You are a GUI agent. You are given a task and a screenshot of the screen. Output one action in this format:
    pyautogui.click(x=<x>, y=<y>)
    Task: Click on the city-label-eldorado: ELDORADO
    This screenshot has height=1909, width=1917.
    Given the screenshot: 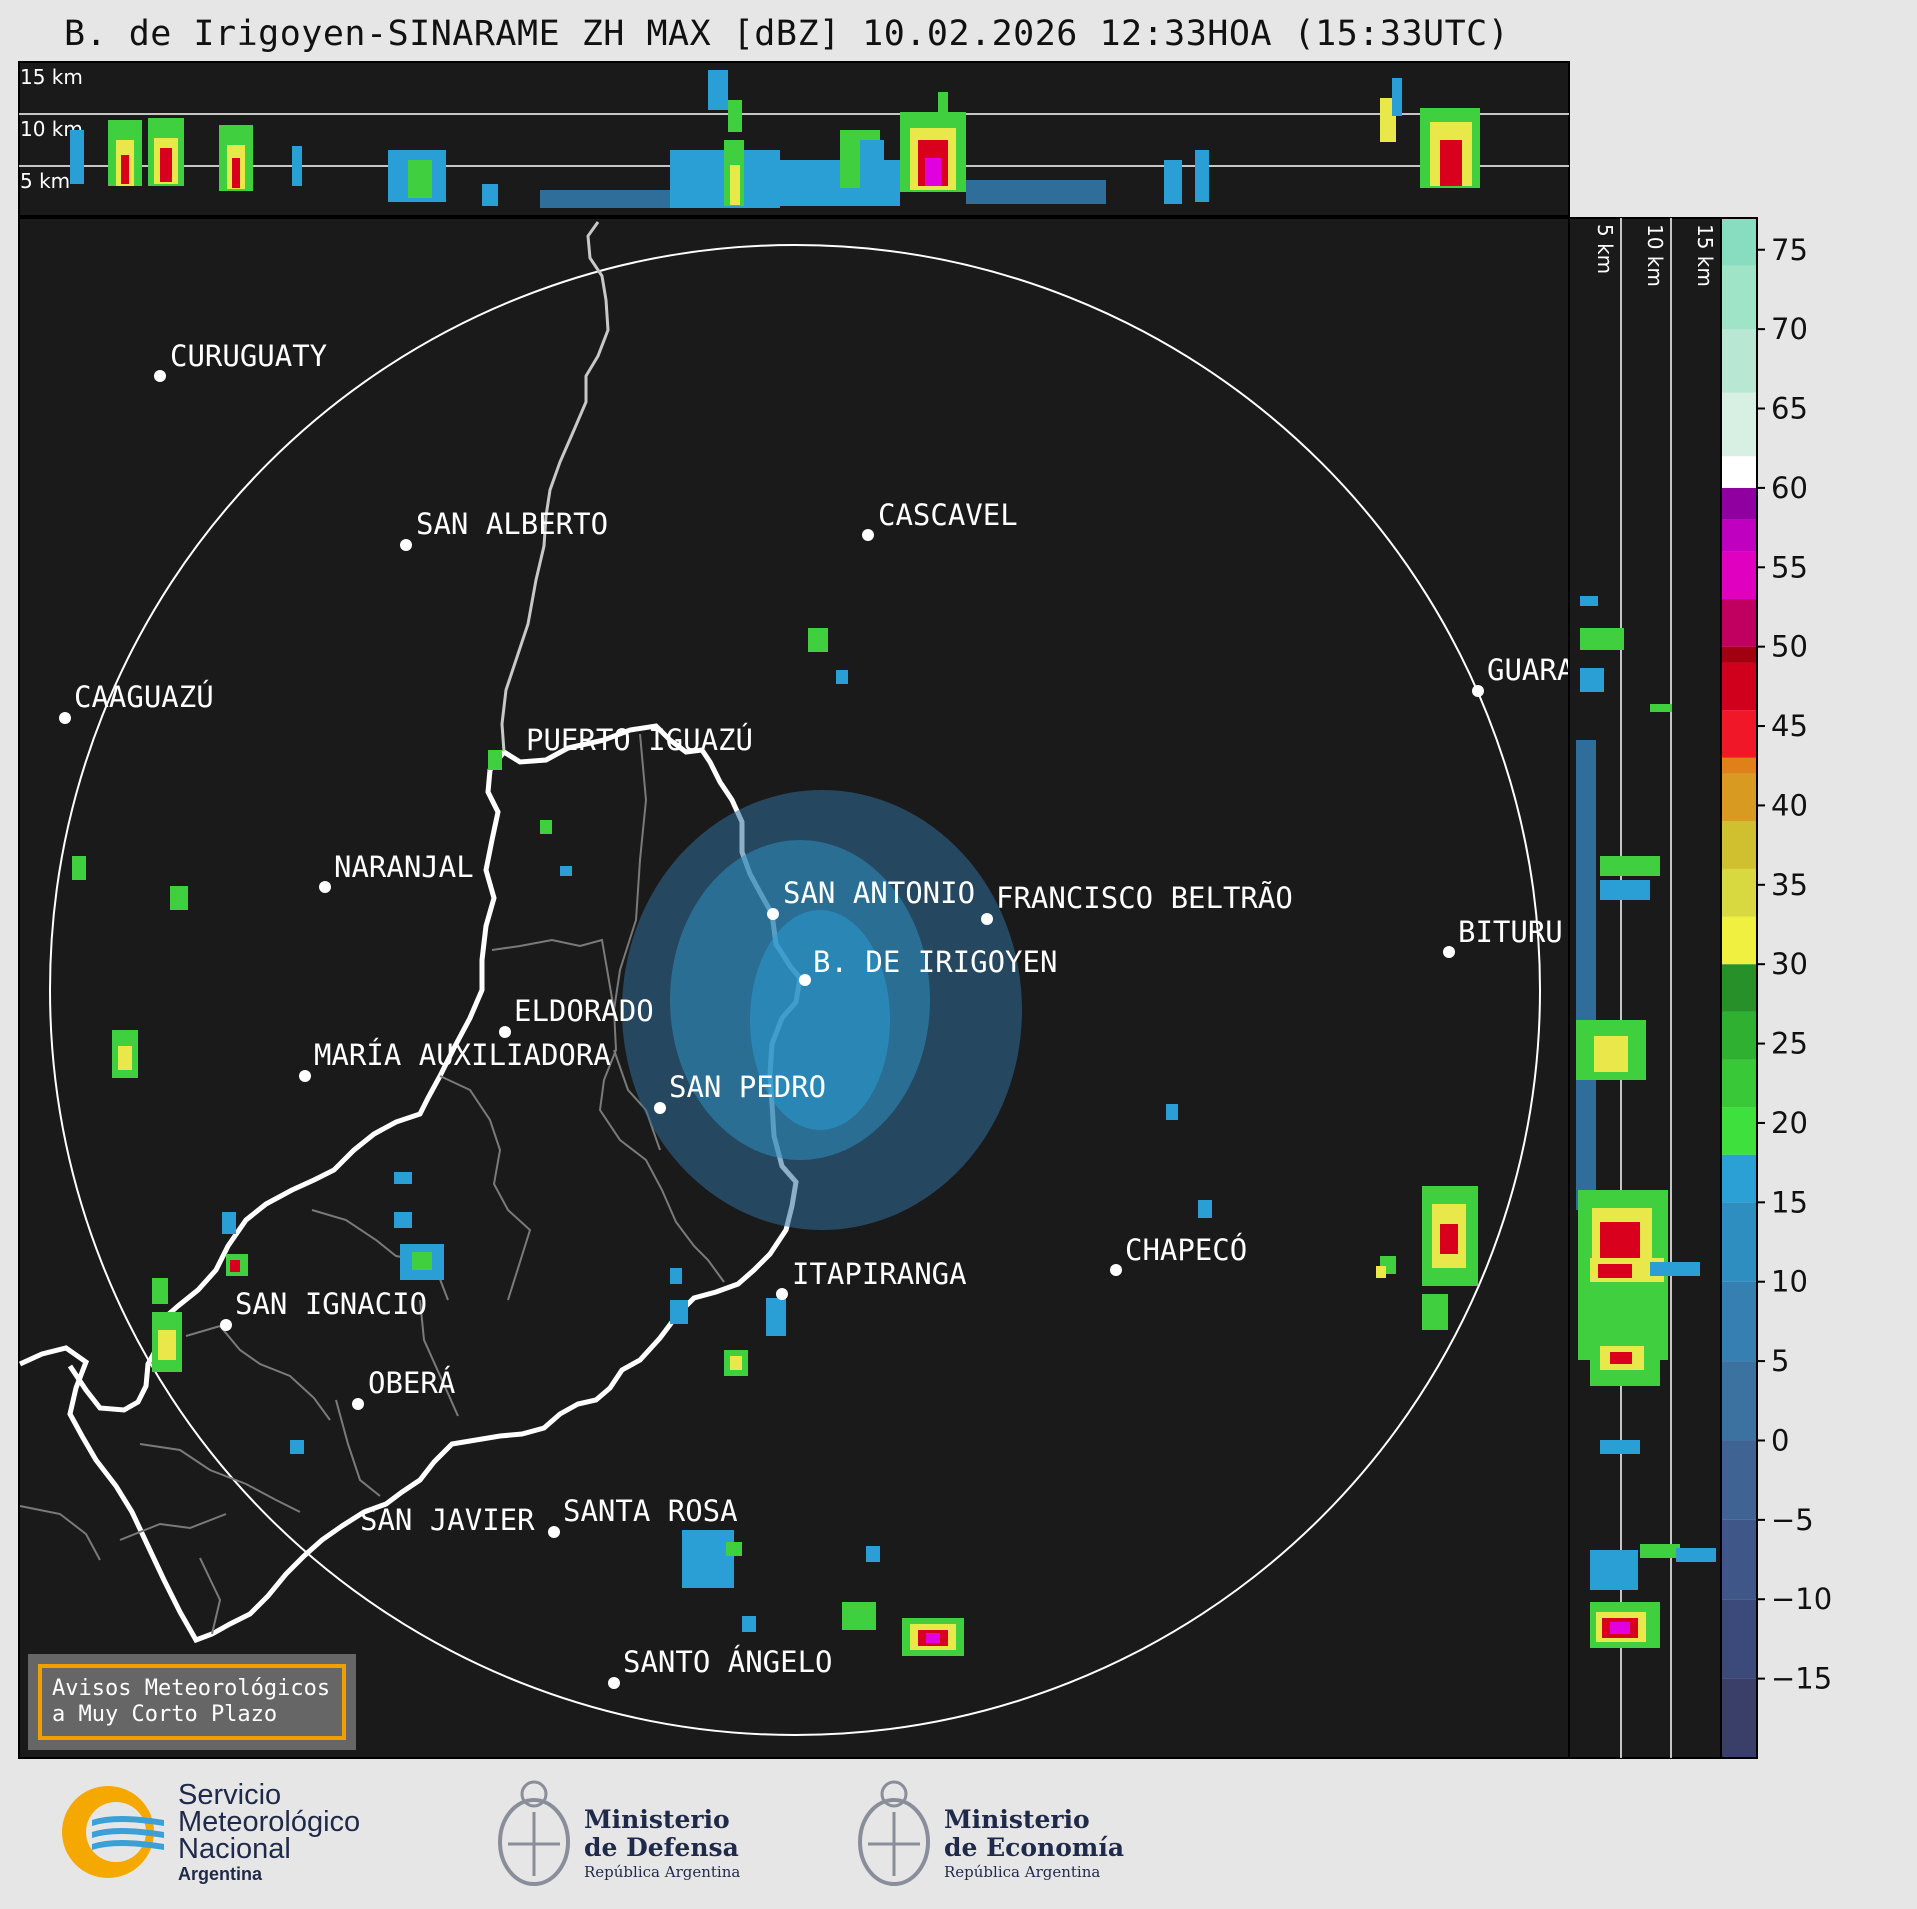 What is the action you would take?
    pyautogui.click(x=584, y=1011)
    